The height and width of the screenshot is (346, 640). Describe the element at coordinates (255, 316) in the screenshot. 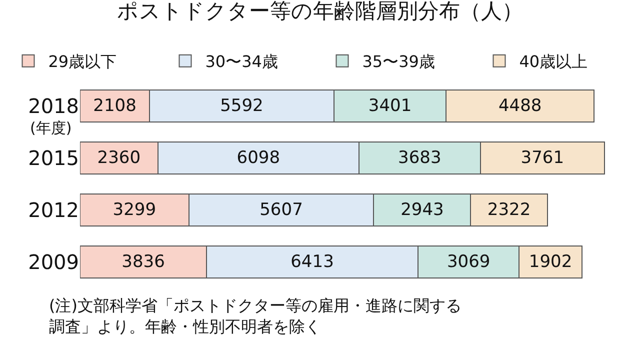

I see `text: (注)文部科学省「ポストドクター等の雇用・進路に関する調査」より。年齢・性別不明者を除く` at that location.